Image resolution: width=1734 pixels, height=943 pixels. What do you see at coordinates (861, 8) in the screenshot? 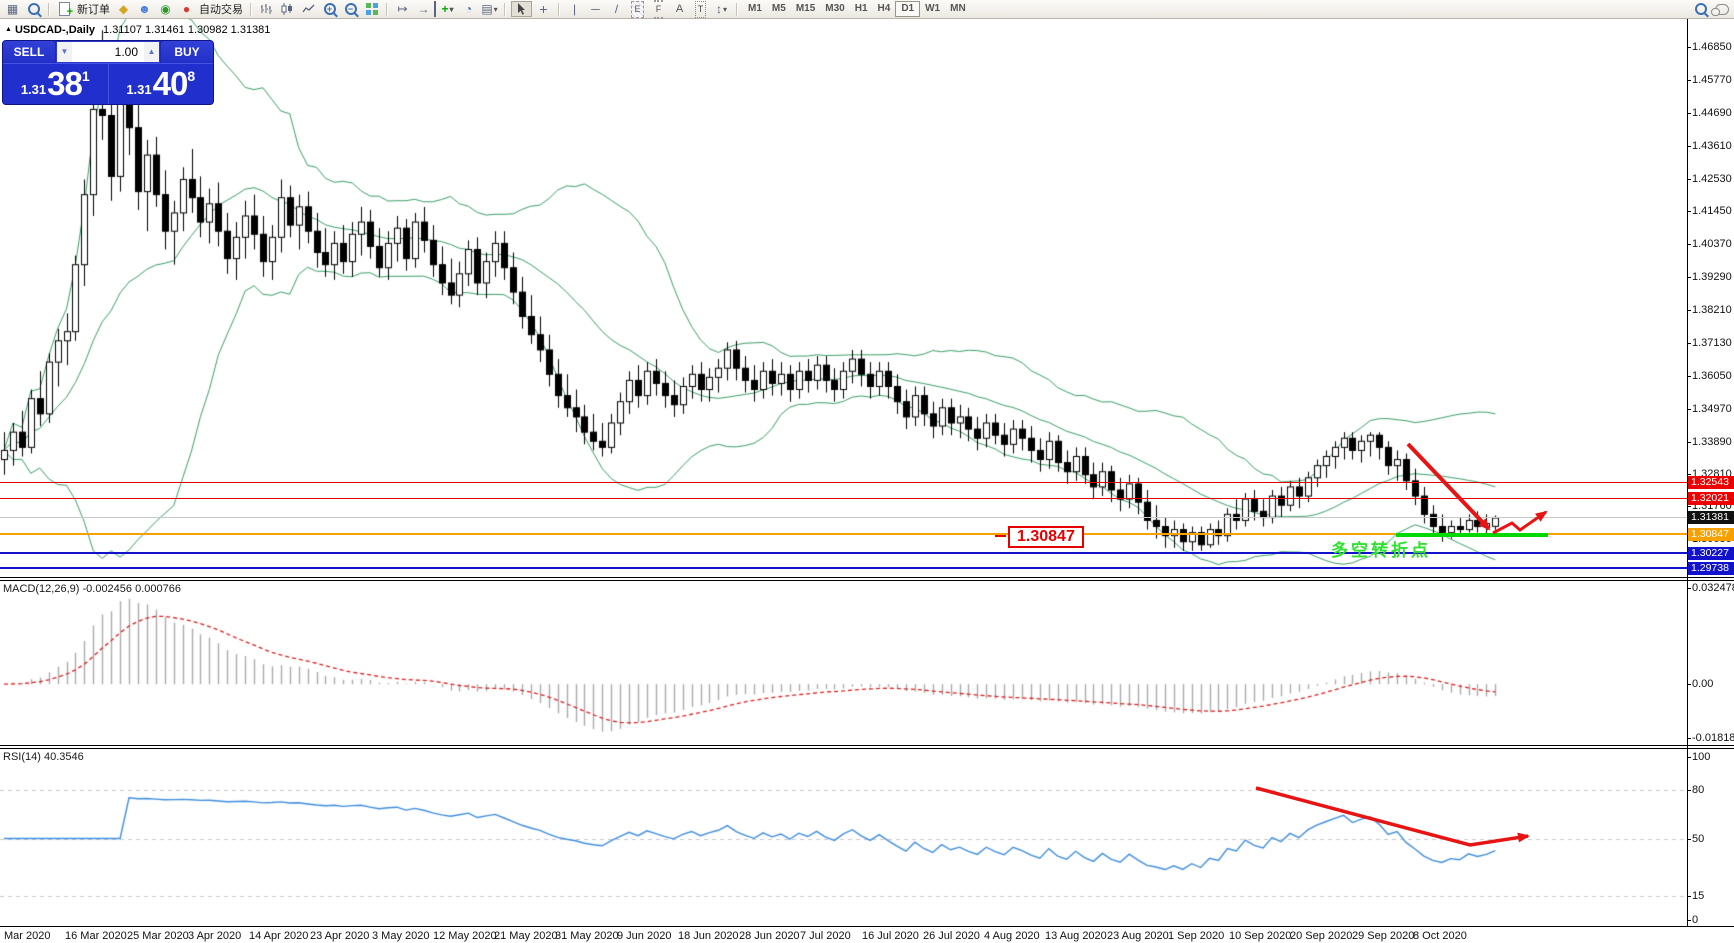
I see `timeframe-h1: H1` at bounding box center [861, 8].